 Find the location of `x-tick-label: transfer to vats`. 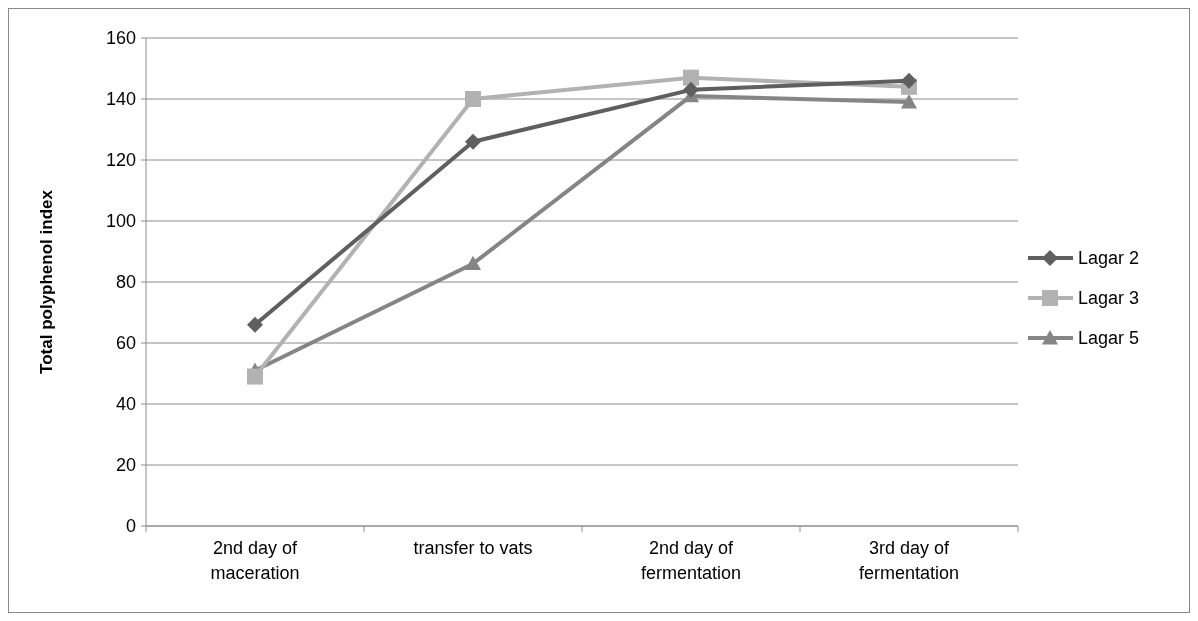

x-tick-label: transfer to vats is located at coordinates (473, 548).